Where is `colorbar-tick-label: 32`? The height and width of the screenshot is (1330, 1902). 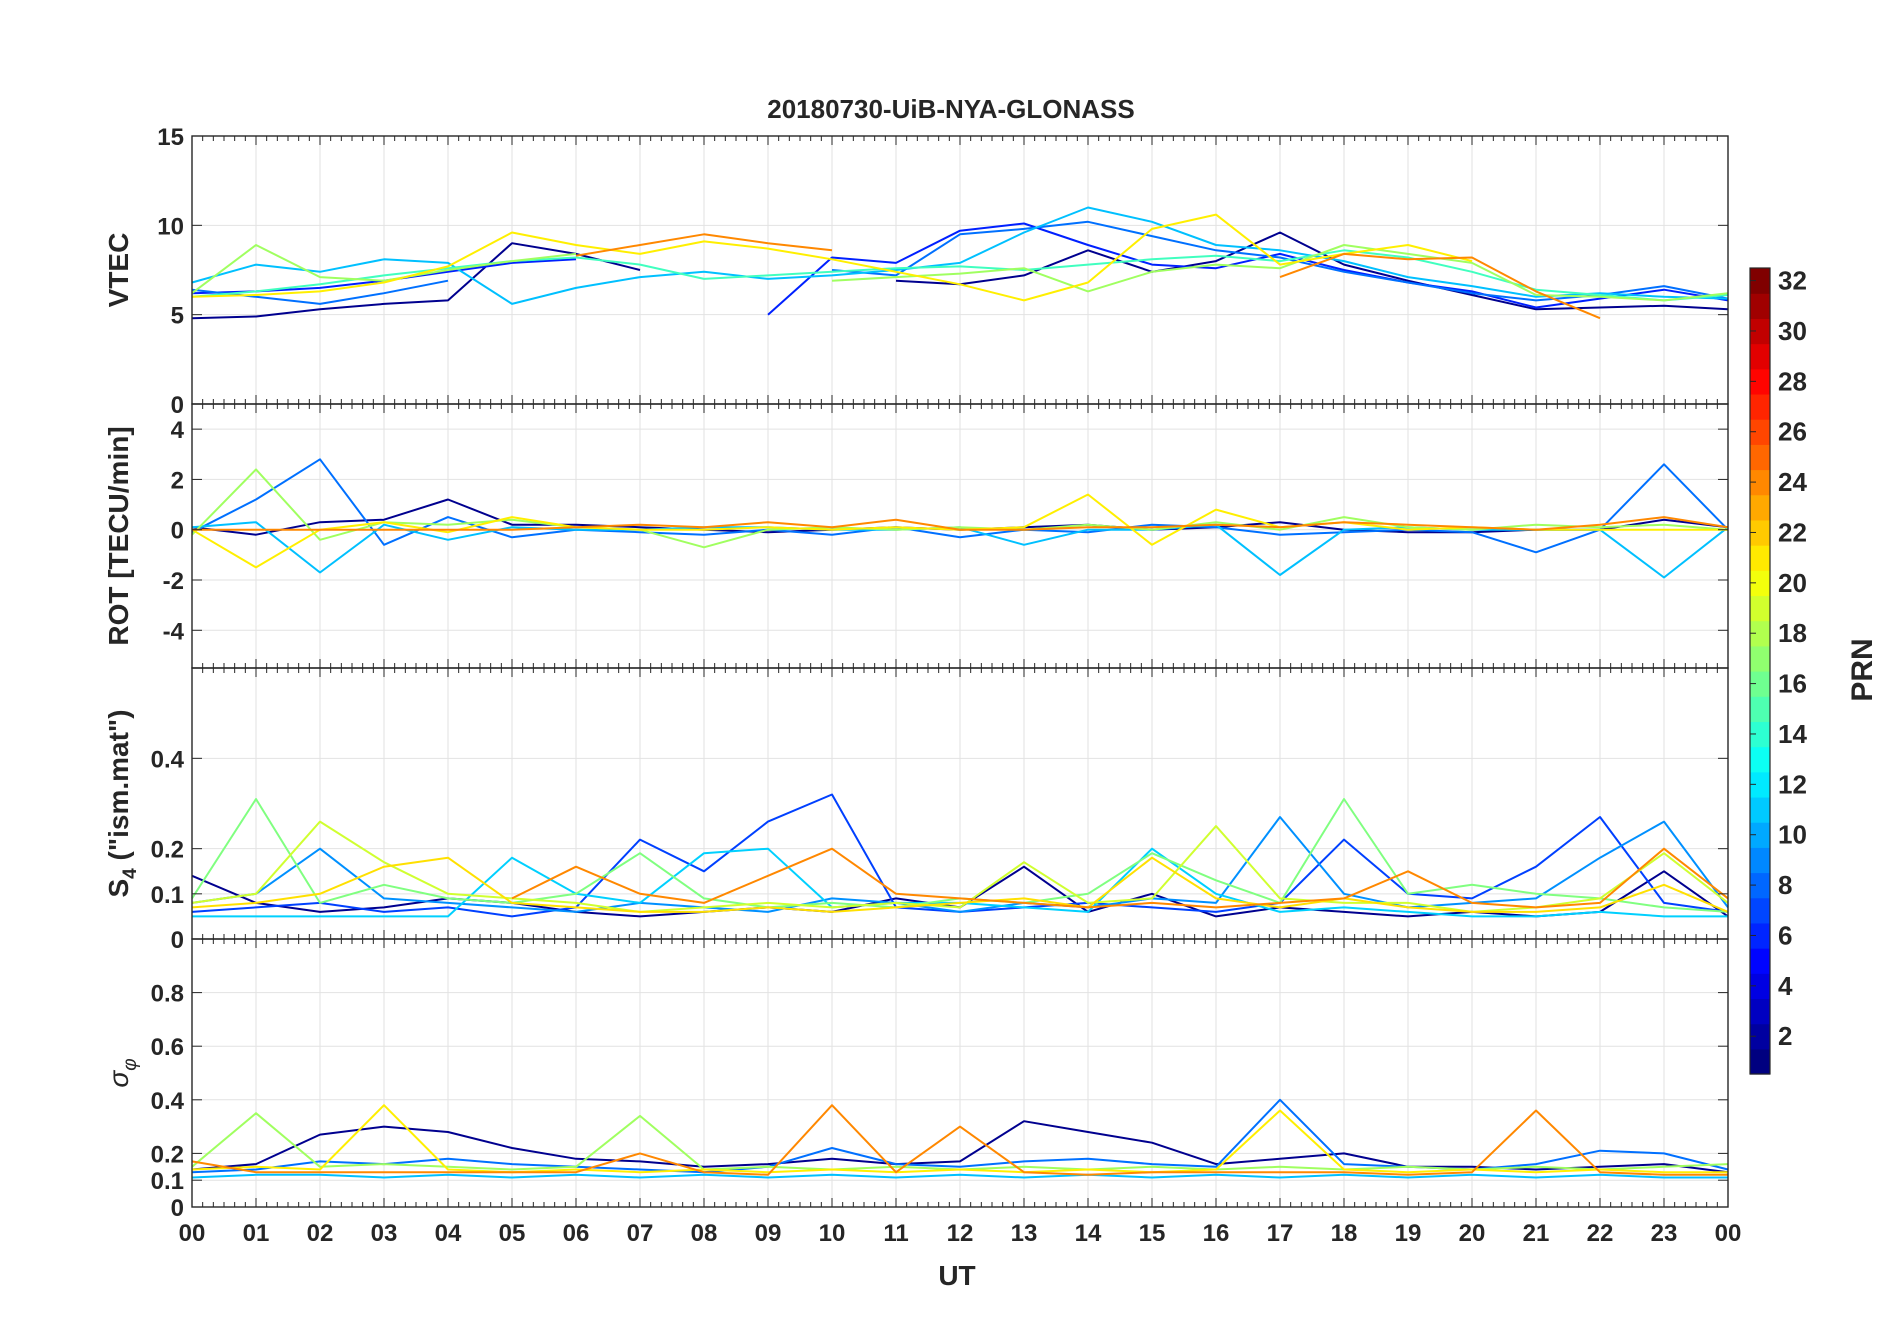
colorbar-tick-label: 32 is located at coordinates (1792, 281).